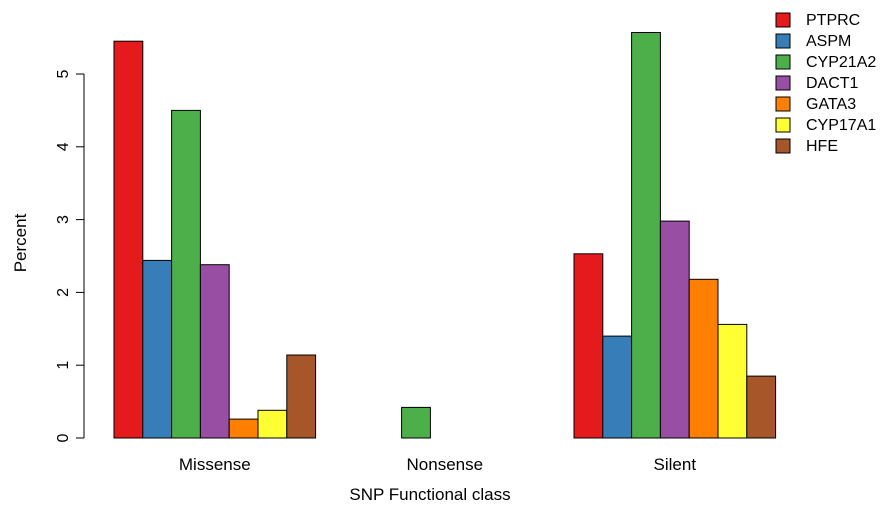 This screenshot has width=893, height=507. I want to click on bar-ptprc-silent, so click(588, 346).